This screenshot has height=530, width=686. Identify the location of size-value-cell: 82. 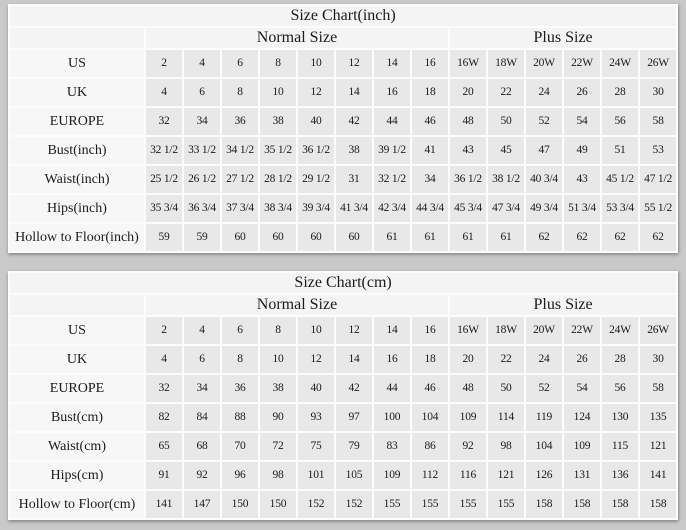
(164, 417).